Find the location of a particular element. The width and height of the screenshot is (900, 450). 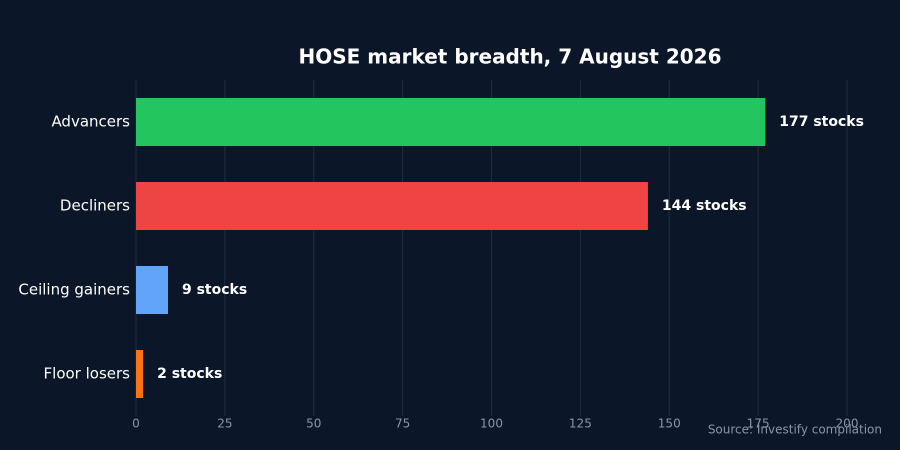

x-tick-label: 100 is located at coordinates (491, 424).